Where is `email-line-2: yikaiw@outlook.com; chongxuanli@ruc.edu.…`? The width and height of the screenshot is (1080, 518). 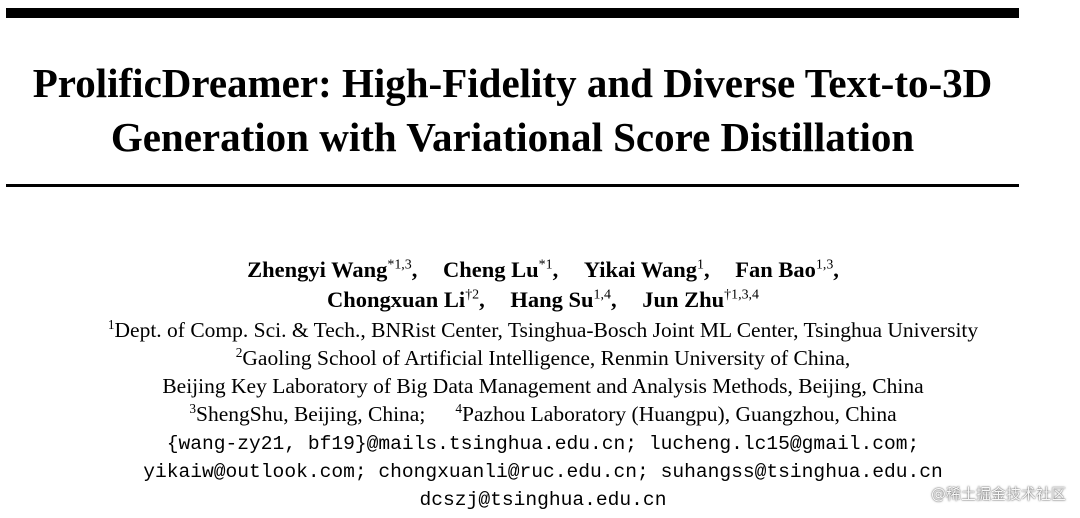
email-line-2: yikaiw@outlook.com; chongxuanli@ruc.edu.… is located at coordinates (543, 472).